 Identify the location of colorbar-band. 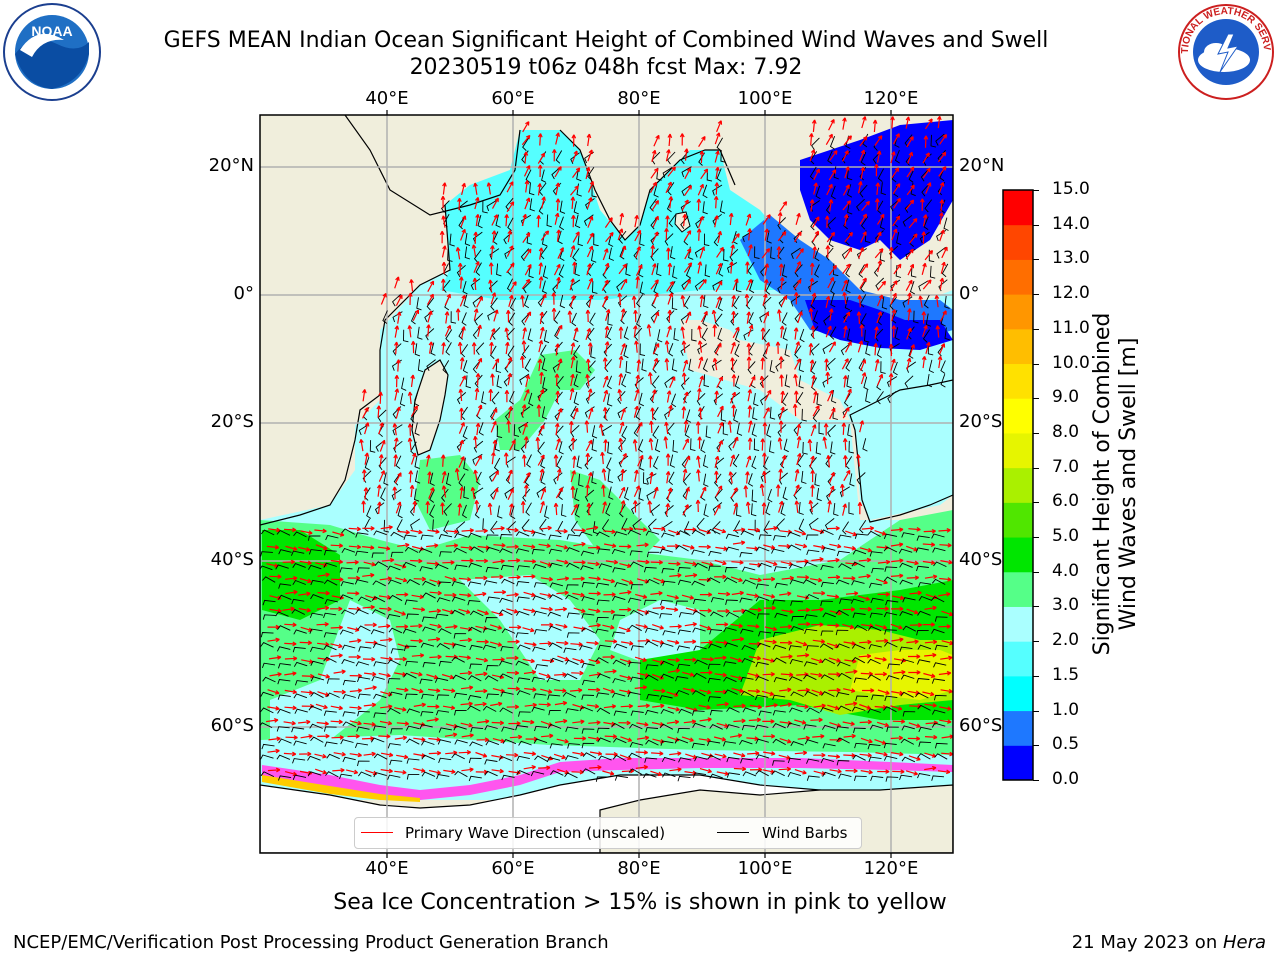
(1018, 555).